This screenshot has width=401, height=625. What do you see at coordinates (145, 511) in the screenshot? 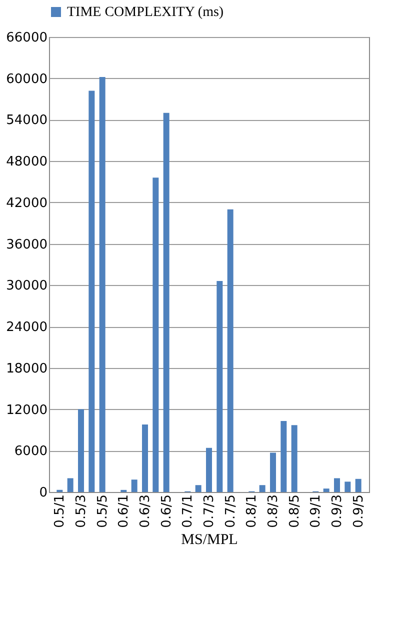
I see `x-tick-label: 0.6/3` at bounding box center [145, 511].